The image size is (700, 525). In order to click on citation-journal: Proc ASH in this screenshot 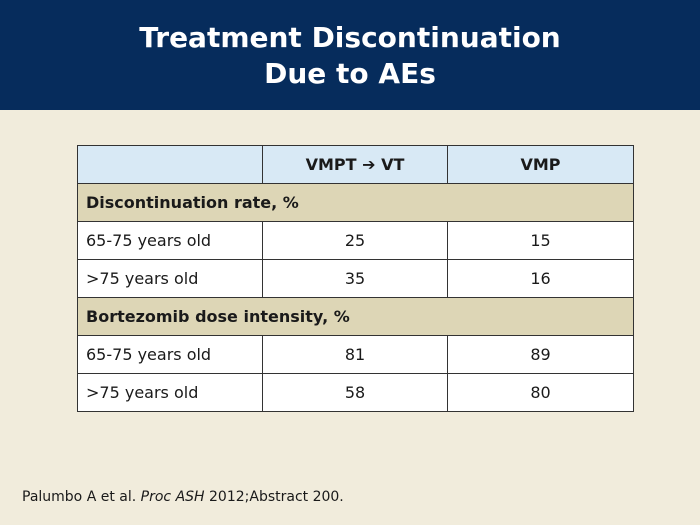, I will do `click(172, 497)`.